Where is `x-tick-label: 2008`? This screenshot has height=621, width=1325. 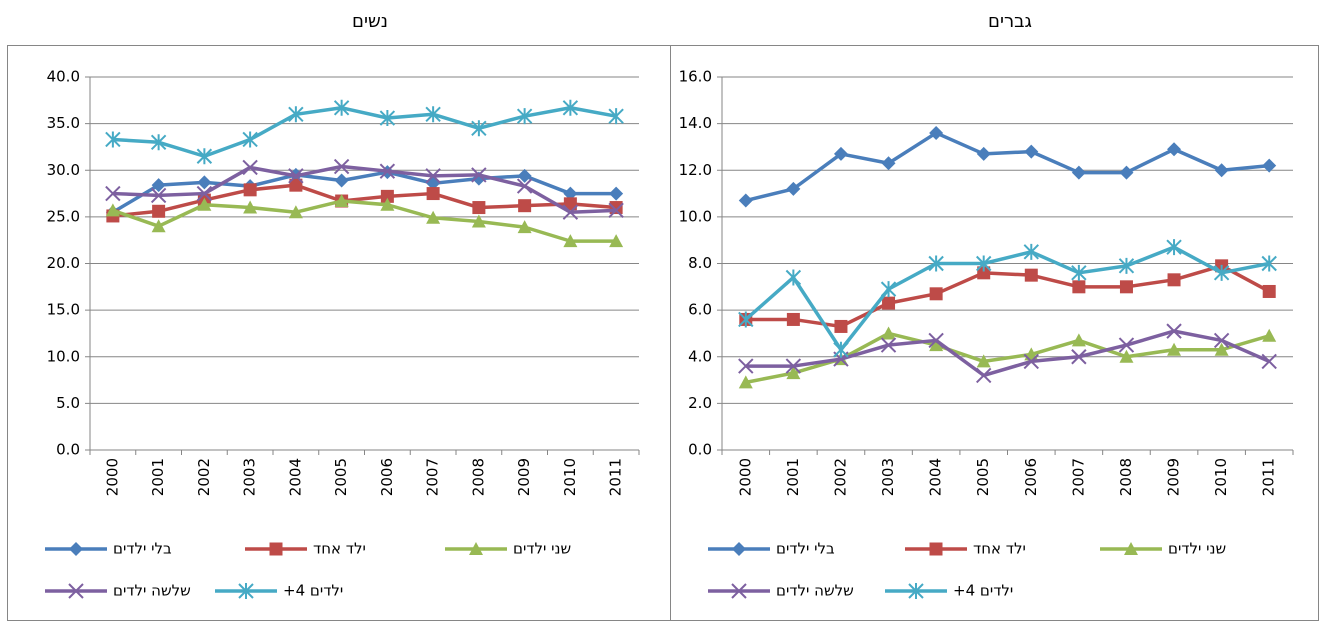 x-tick-label: 2008 is located at coordinates (1126, 477).